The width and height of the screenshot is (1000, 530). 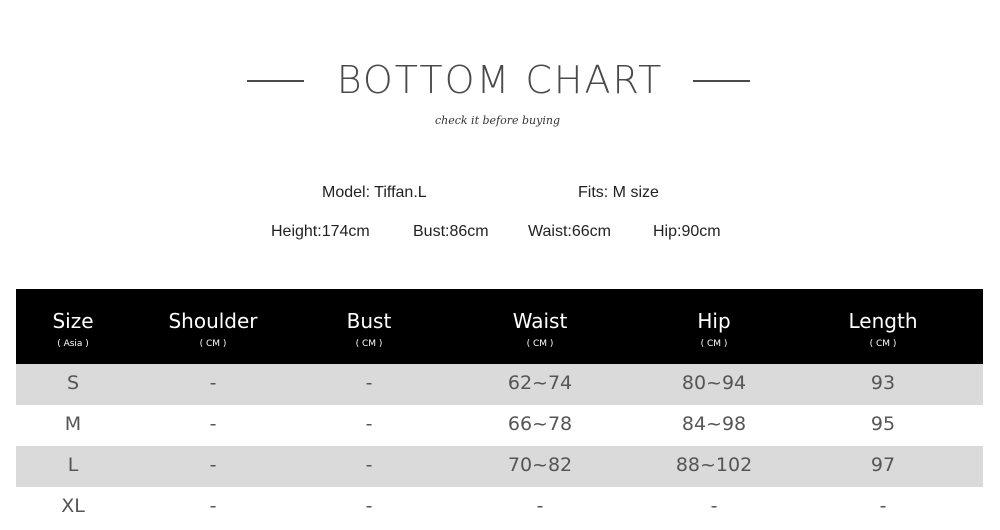 What do you see at coordinates (569, 231) in the screenshot?
I see `model-waist: Waist:66cm` at bounding box center [569, 231].